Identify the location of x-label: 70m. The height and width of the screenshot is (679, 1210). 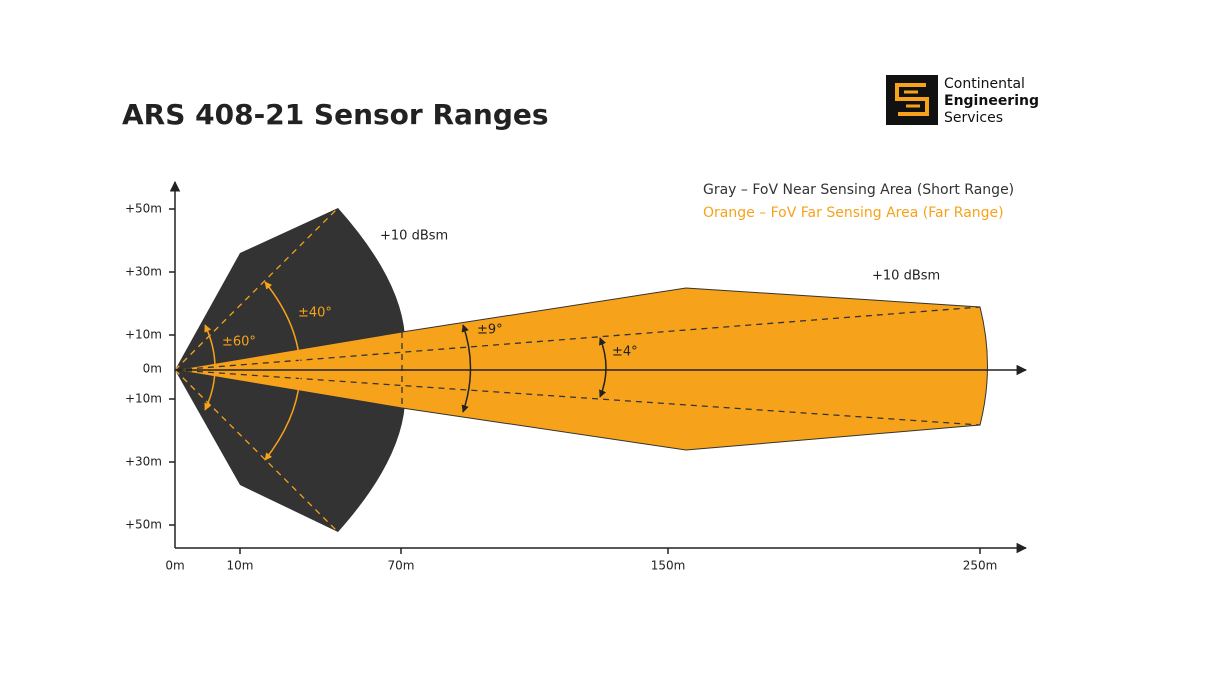
(401, 566).